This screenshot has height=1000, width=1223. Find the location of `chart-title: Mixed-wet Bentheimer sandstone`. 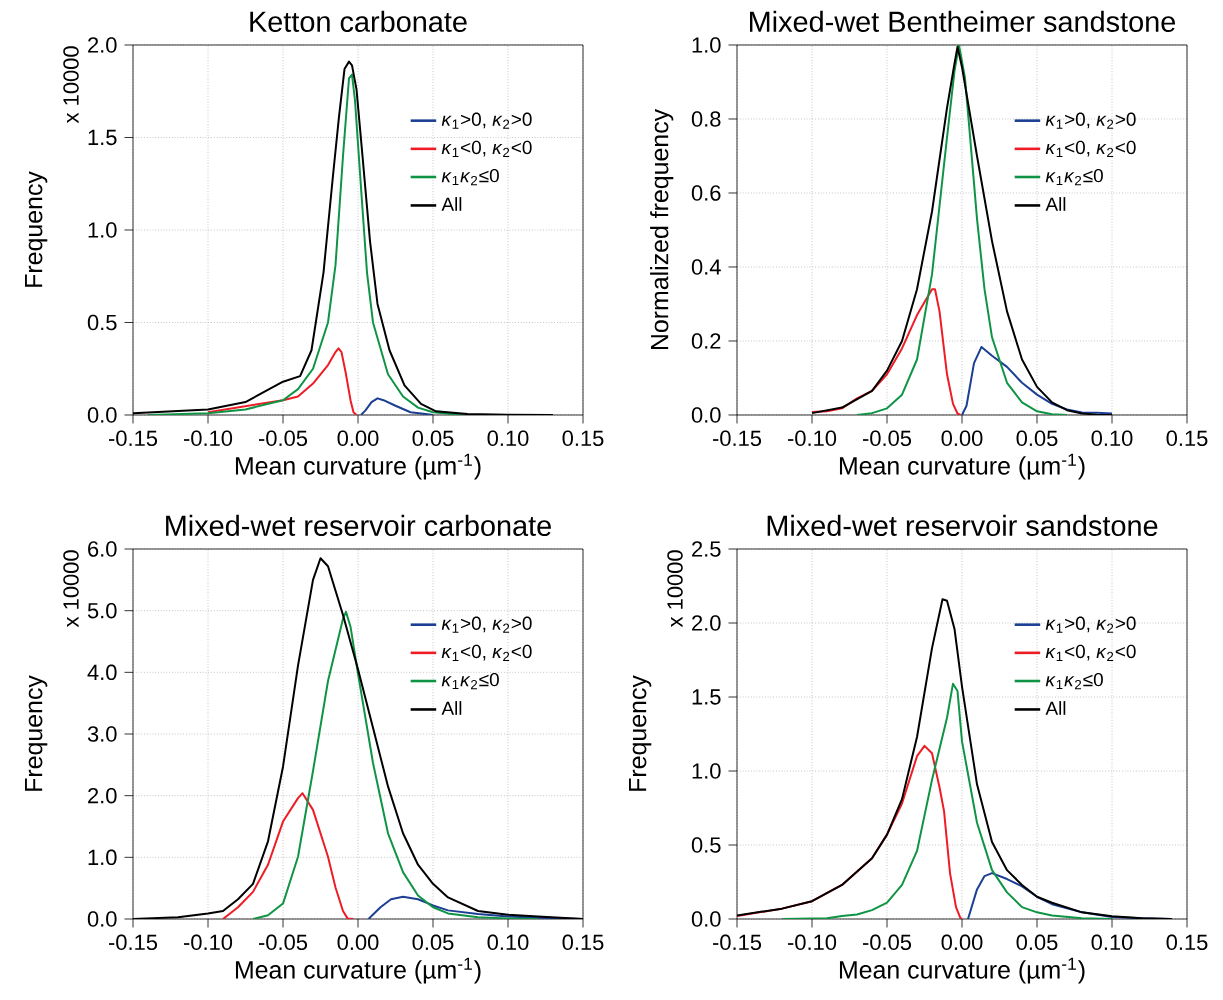

chart-title: Mixed-wet Bentheimer sandstone is located at coordinates (962, 21).